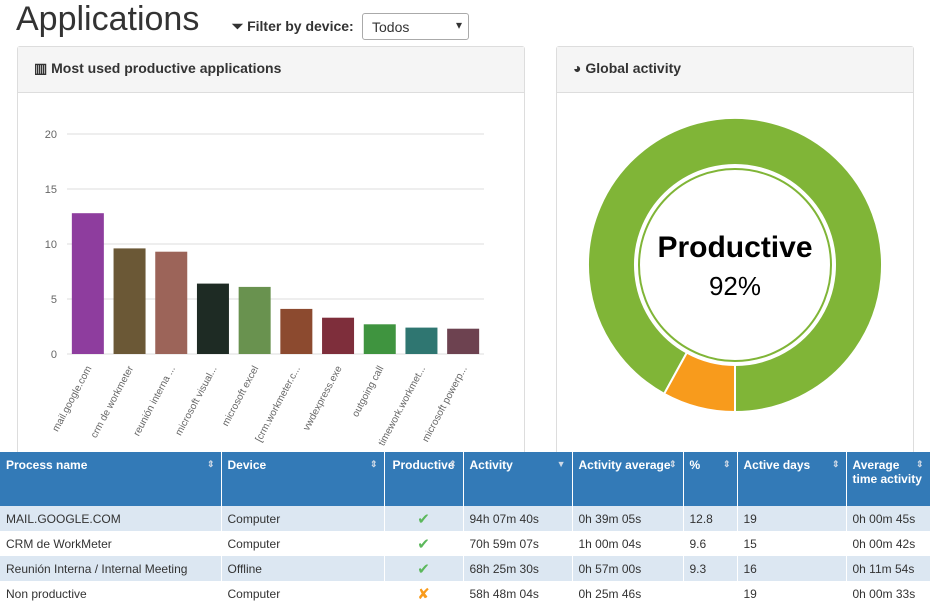 This screenshot has width=930, height=606. I want to click on filter-label: ⏷ Filter by device:, so click(293, 26).